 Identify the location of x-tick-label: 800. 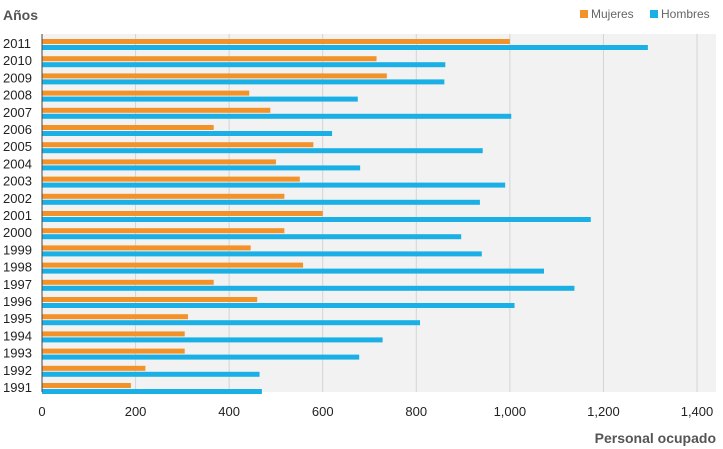
(416, 411).